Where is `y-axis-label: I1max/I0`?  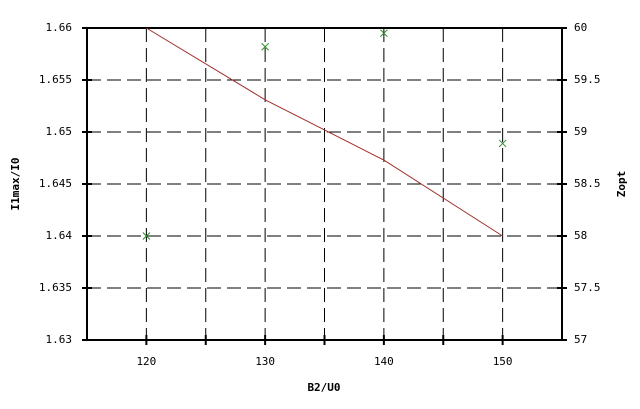
y-axis-label: I1max/I0 is located at coordinates (15, 184).